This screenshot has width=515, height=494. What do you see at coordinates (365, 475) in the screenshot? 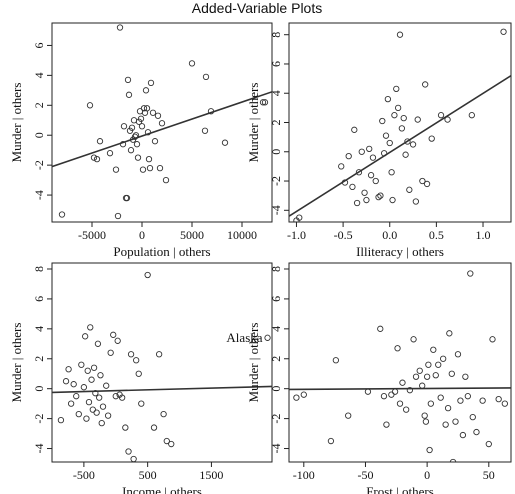
I see `x-tick-label: -50` at bounding box center [365, 475].